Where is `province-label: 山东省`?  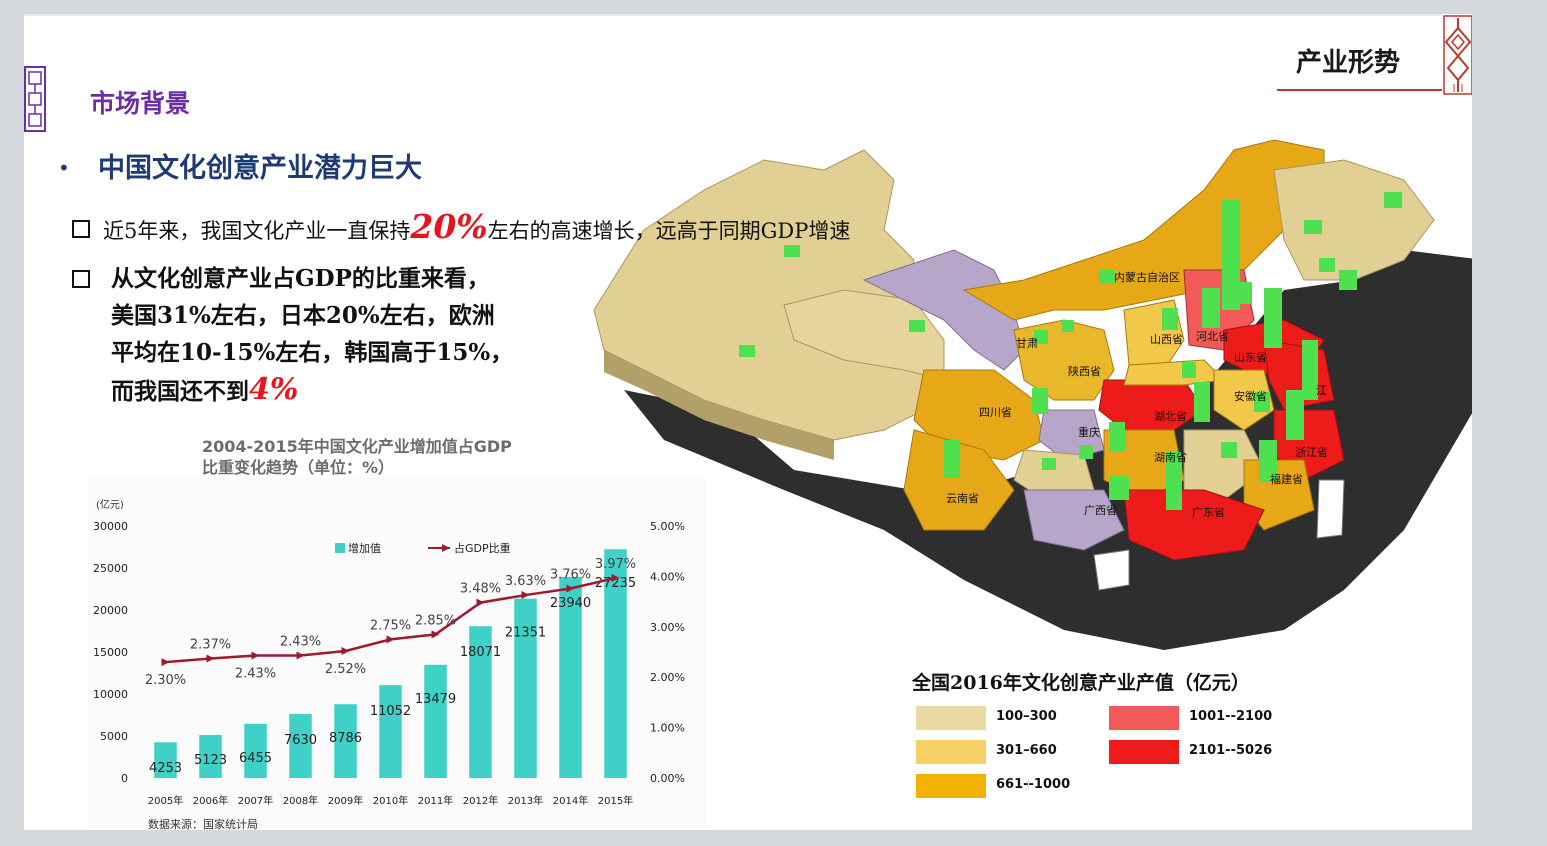 province-label: 山东省 is located at coordinates (1250, 357).